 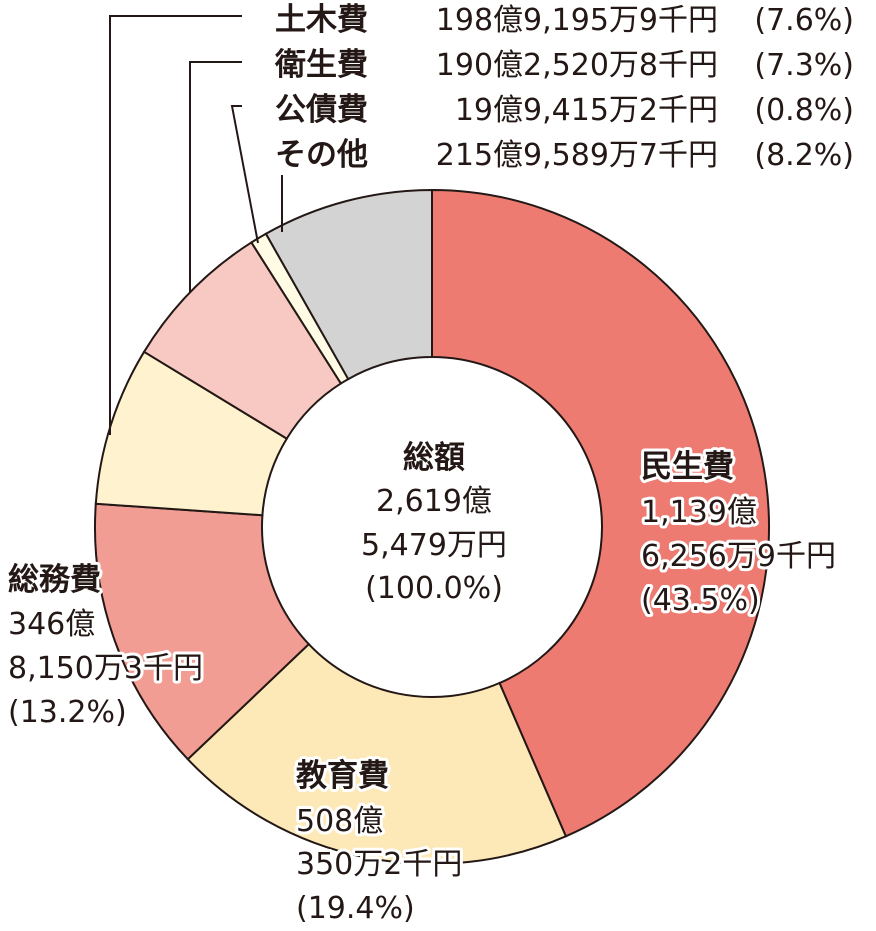 I want to click on label-somu-amount-line2: 8,150万3千円, so click(x=105, y=668).